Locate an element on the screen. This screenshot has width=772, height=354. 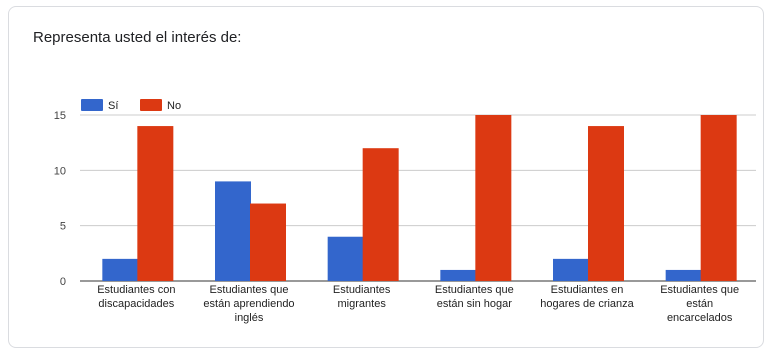
x-tick-label: están is located at coordinates (699, 304).